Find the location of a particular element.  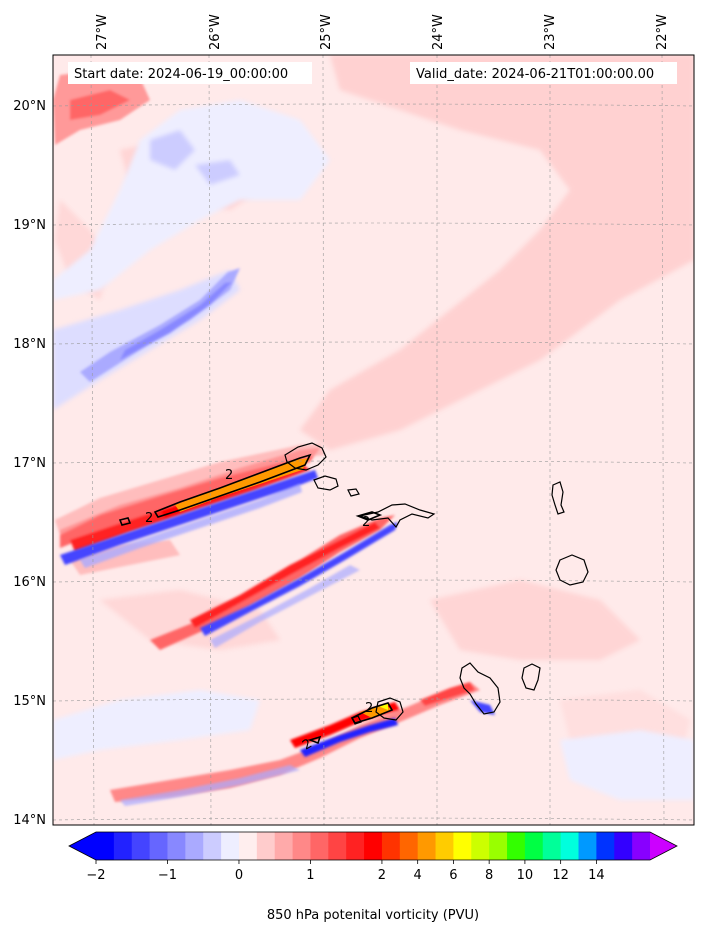

colorbar-tick-label: 4 is located at coordinates (418, 875).